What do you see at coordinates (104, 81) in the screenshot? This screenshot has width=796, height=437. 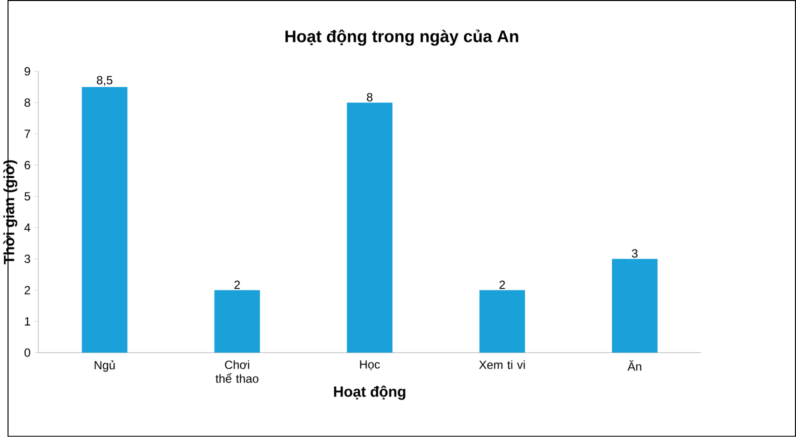 I see `data-label: 8,5` at bounding box center [104, 81].